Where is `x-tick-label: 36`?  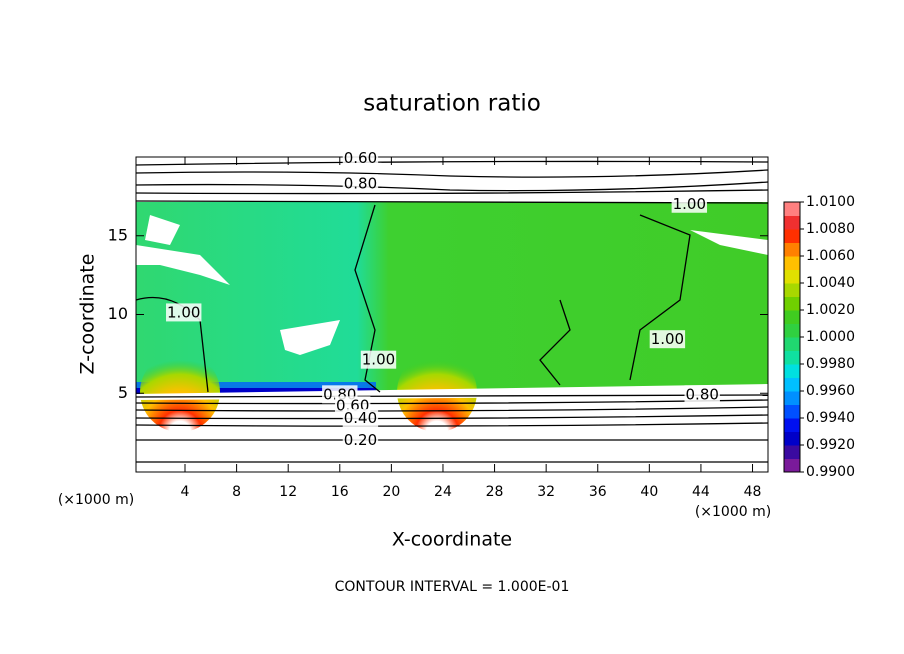
x-tick-label: 36 is located at coordinates (598, 492).